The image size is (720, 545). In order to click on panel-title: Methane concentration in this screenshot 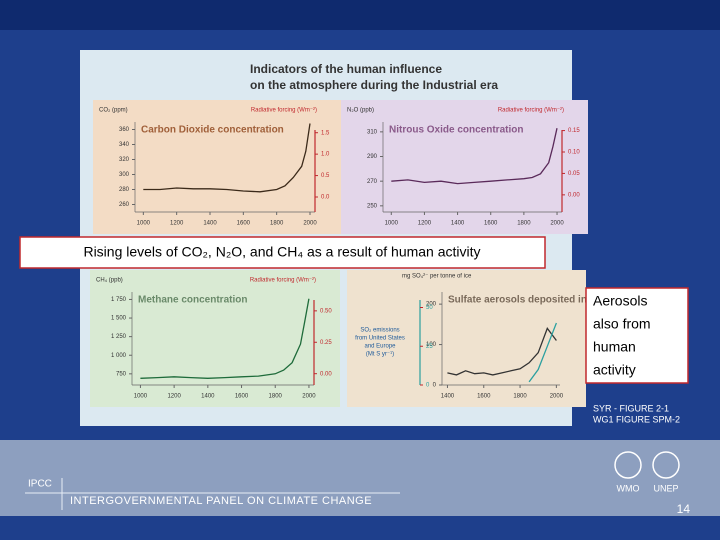, I will do `click(192, 300)`.